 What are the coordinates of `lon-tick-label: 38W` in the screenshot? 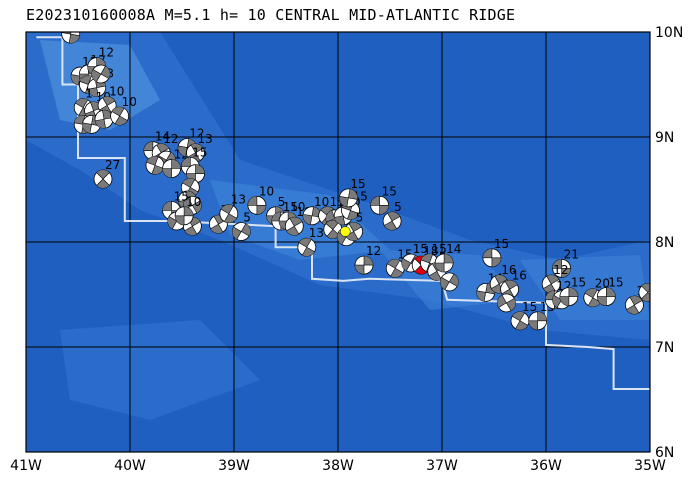 It's located at (338, 466).